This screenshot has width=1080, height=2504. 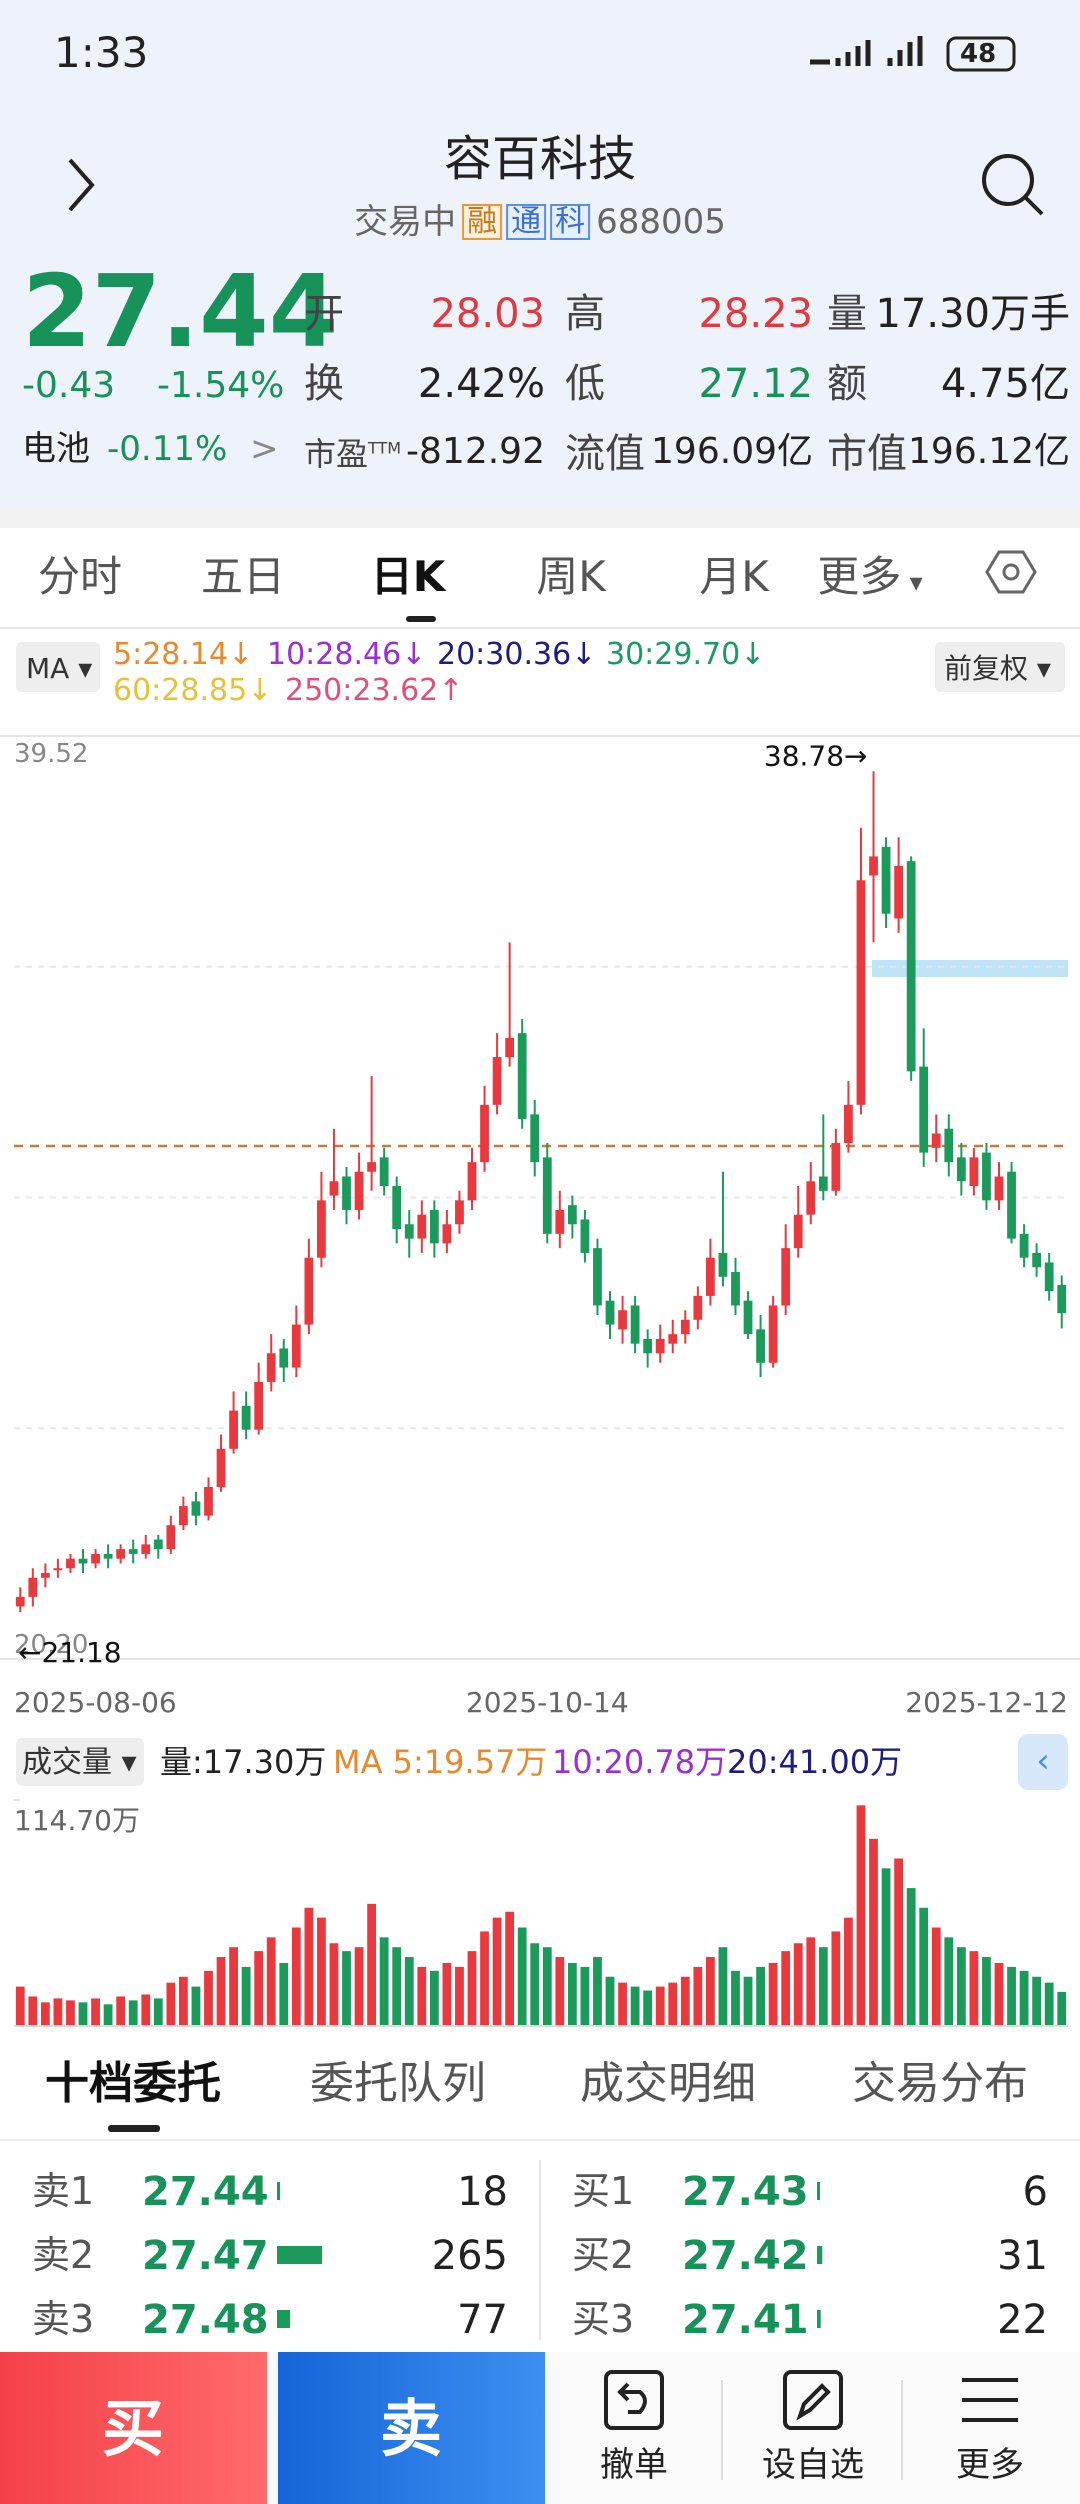 I want to click on order-label: 卖3, so click(x=63, y=2319).